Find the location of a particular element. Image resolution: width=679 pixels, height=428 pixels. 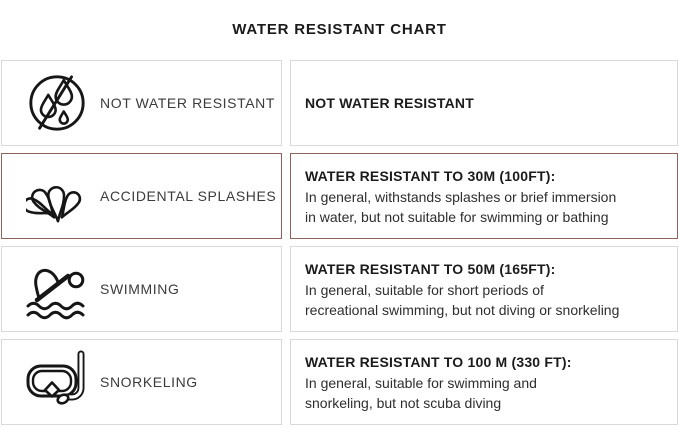

cell-heading: WATER RESISTANT TO 50M (165FT): is located at coordinates (430, 268).